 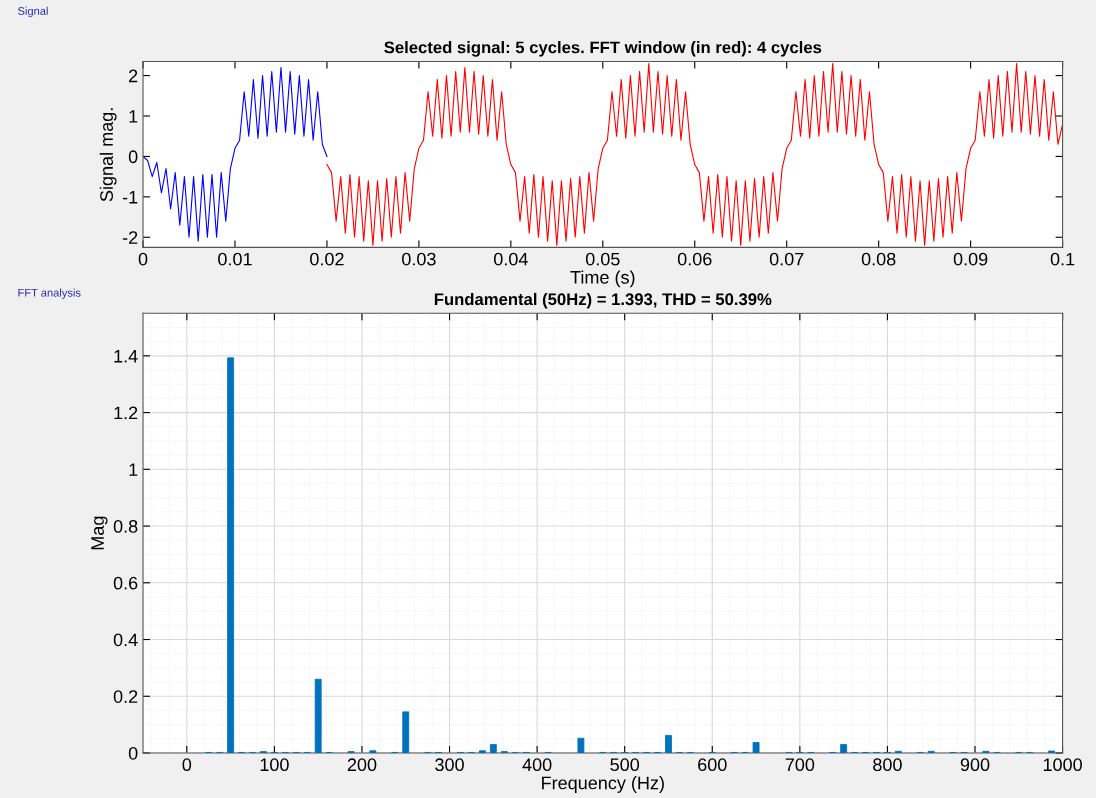 What do you see at coordinates (1062, 259) in the screenshot?
I see `x-tick-label: 0.1` at bounding box center [1062, 259].